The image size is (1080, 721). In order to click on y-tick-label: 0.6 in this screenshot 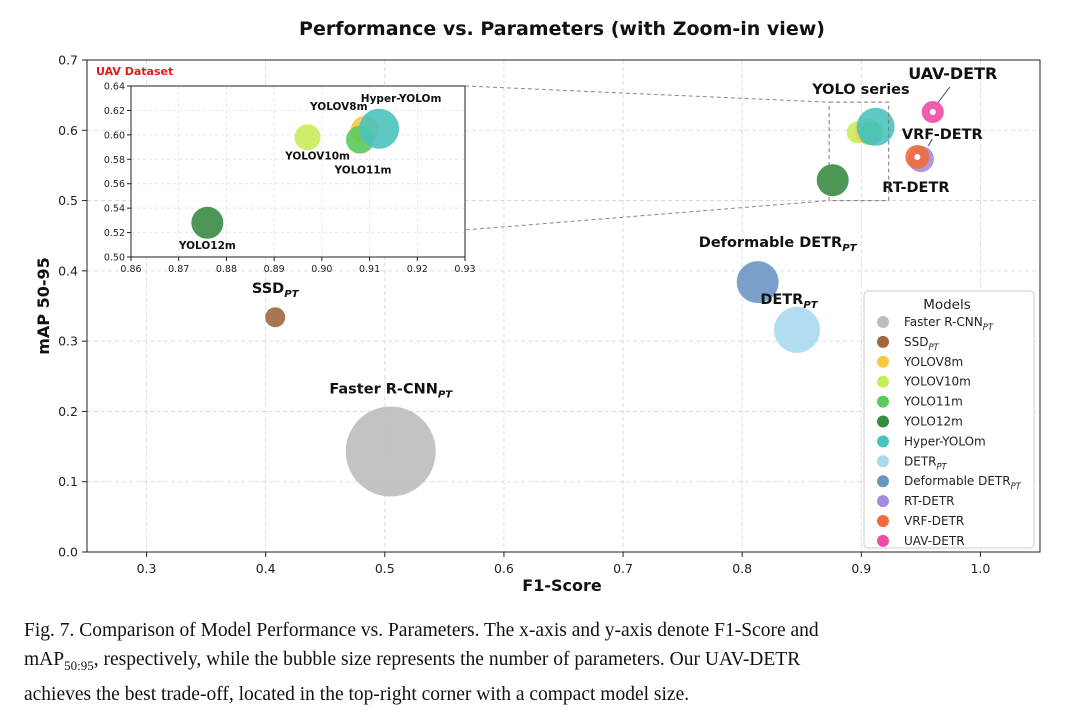, I will do `click(68, 130)`.